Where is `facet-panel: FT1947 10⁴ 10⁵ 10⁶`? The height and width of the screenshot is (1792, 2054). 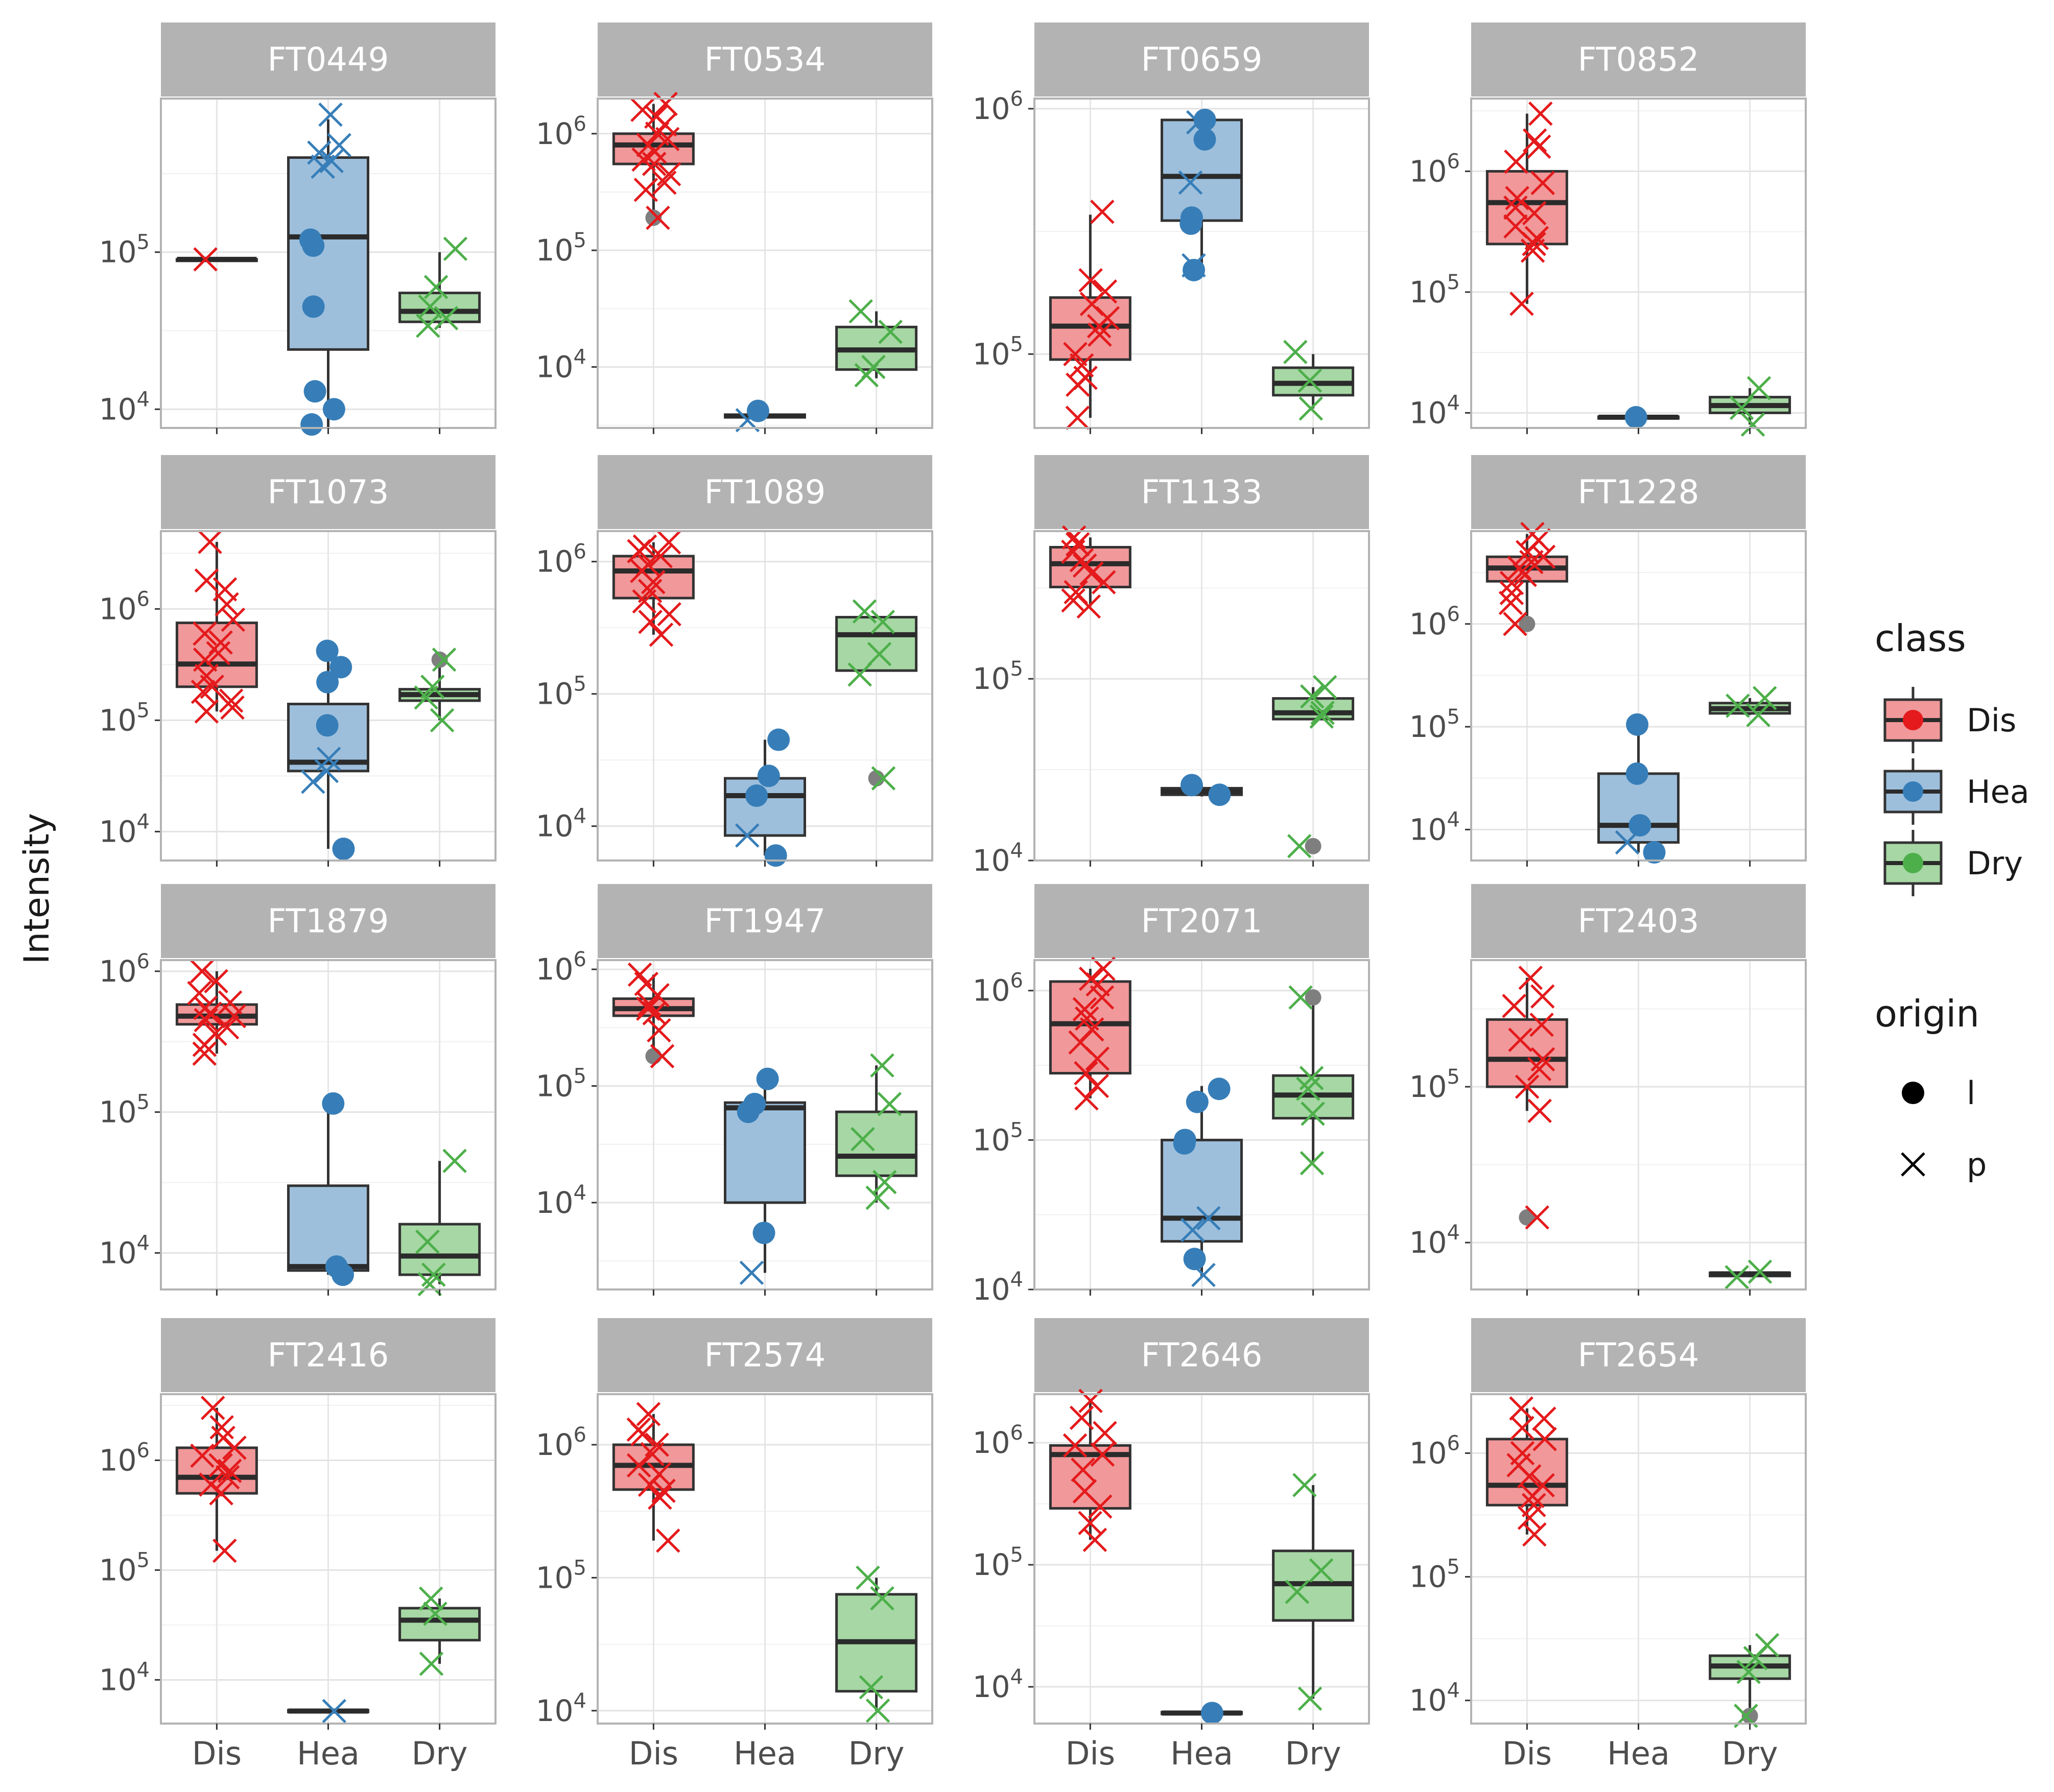
facet-panel: FT1947 10⁴ 10⁵ 10⁶ is located at coordinates (734, 1090).